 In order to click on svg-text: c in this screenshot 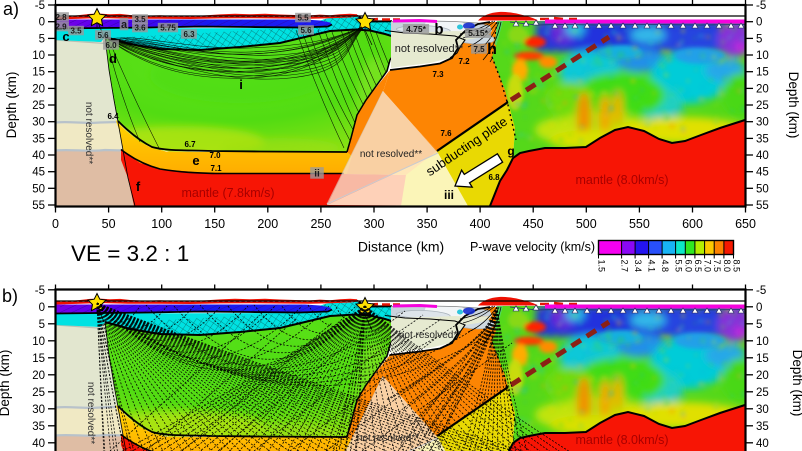, I will do `click(65, 36)`.